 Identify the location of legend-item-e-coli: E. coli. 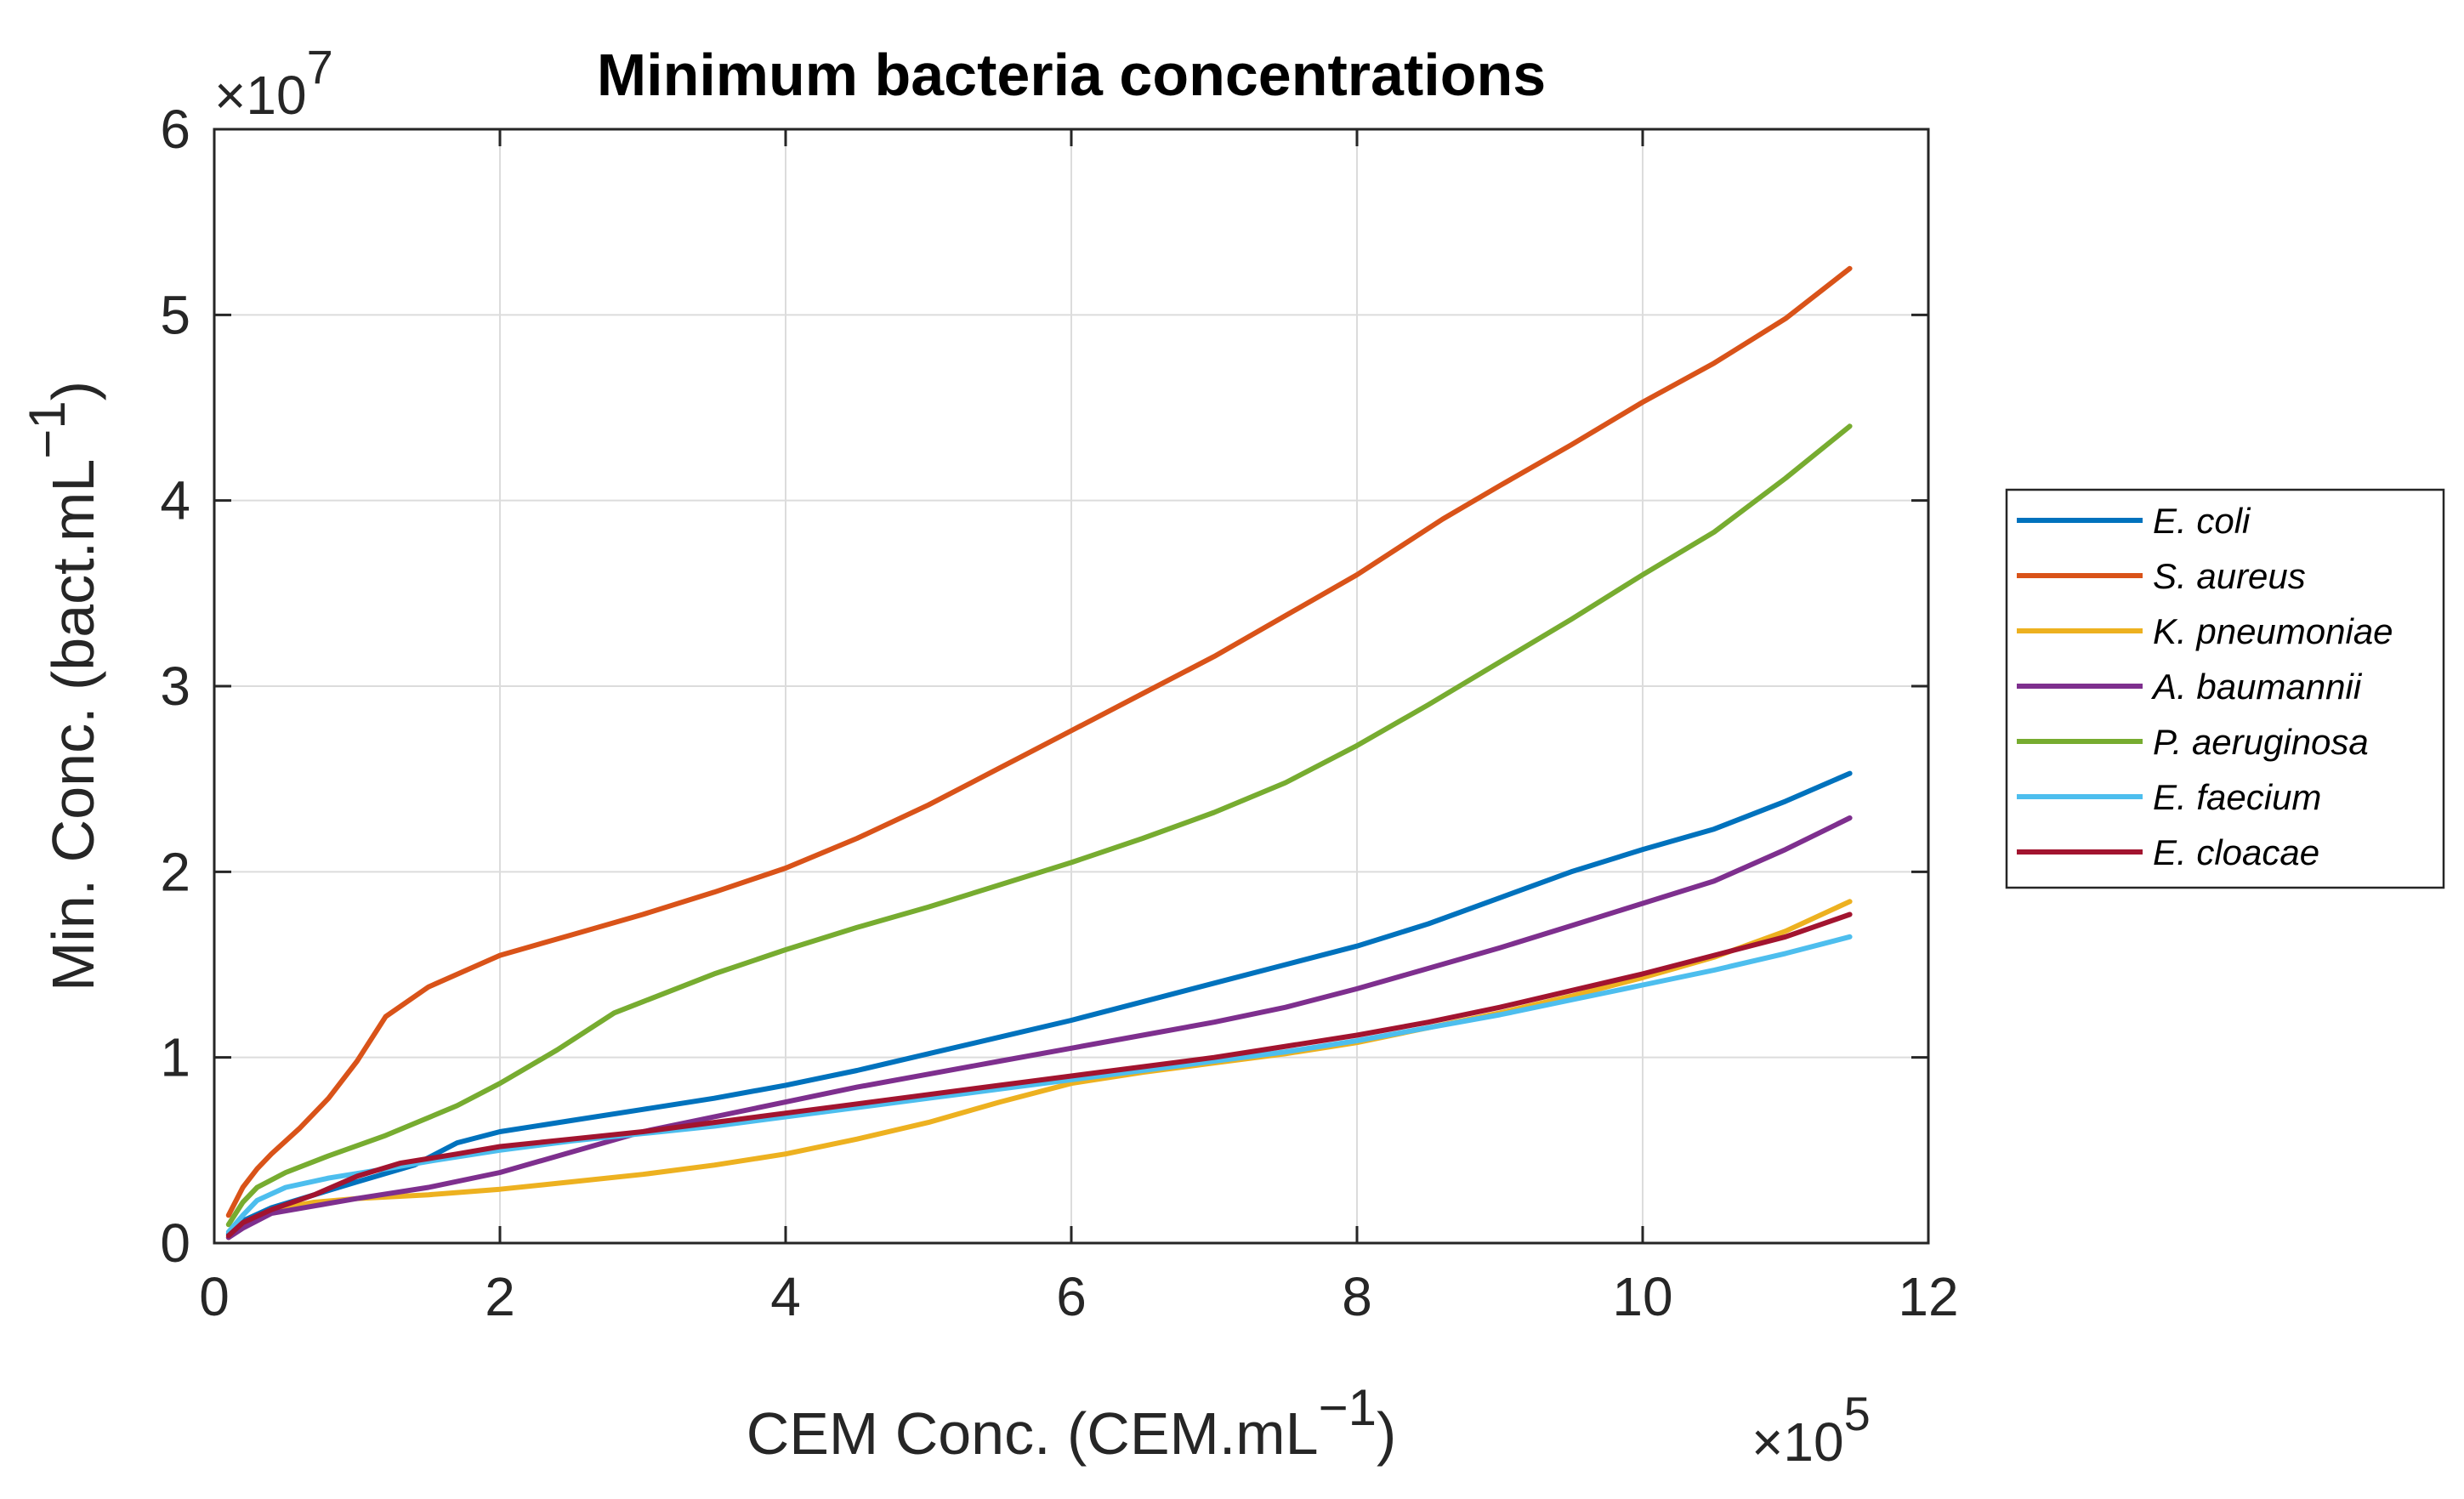
(2134, 521).